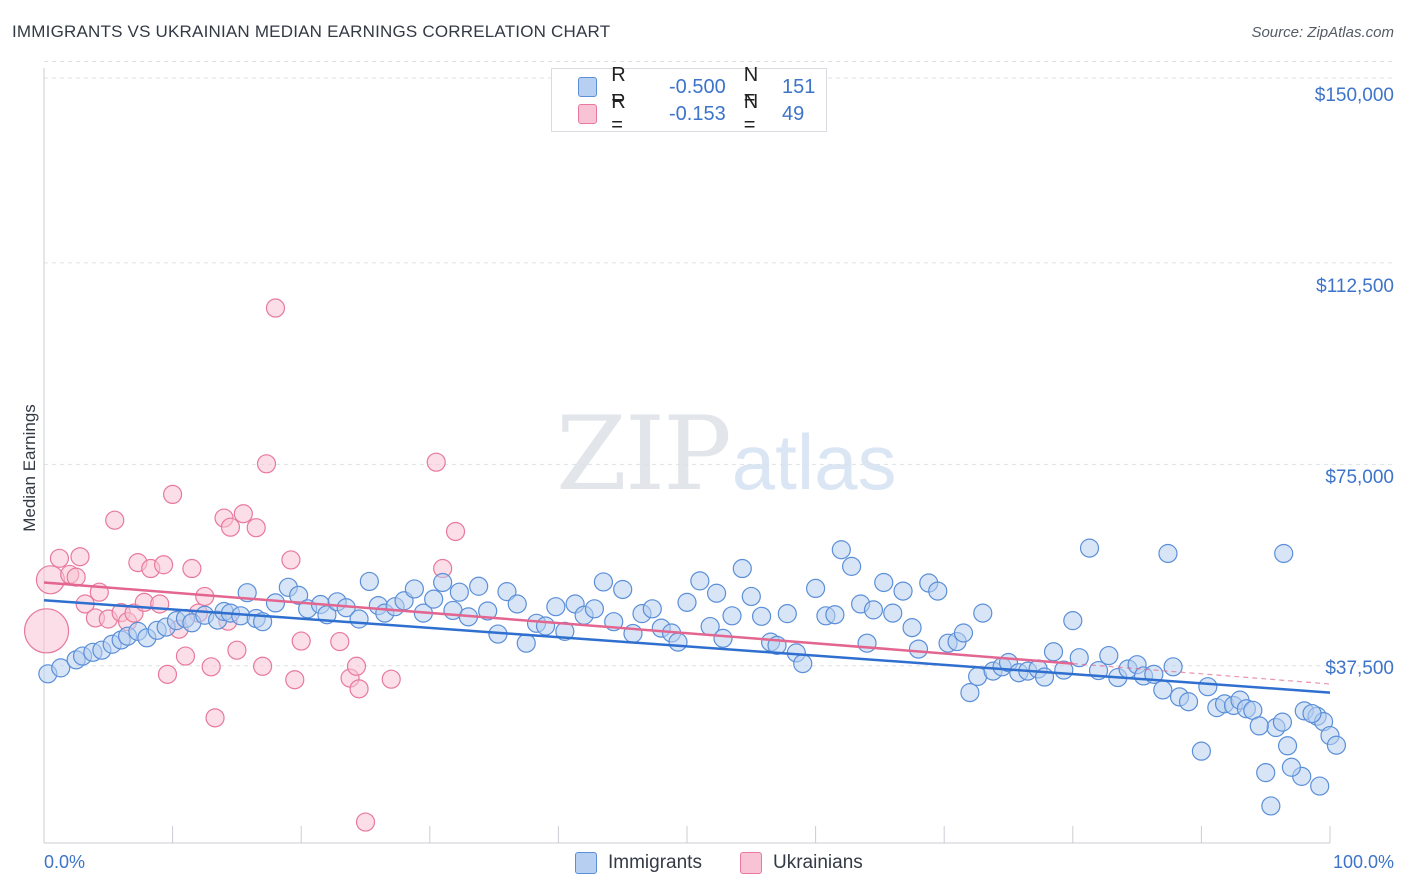 The height and width of the screenshot is (892, 1406). I want to click on y-tick-label: $75,000, so click(1359, 477).